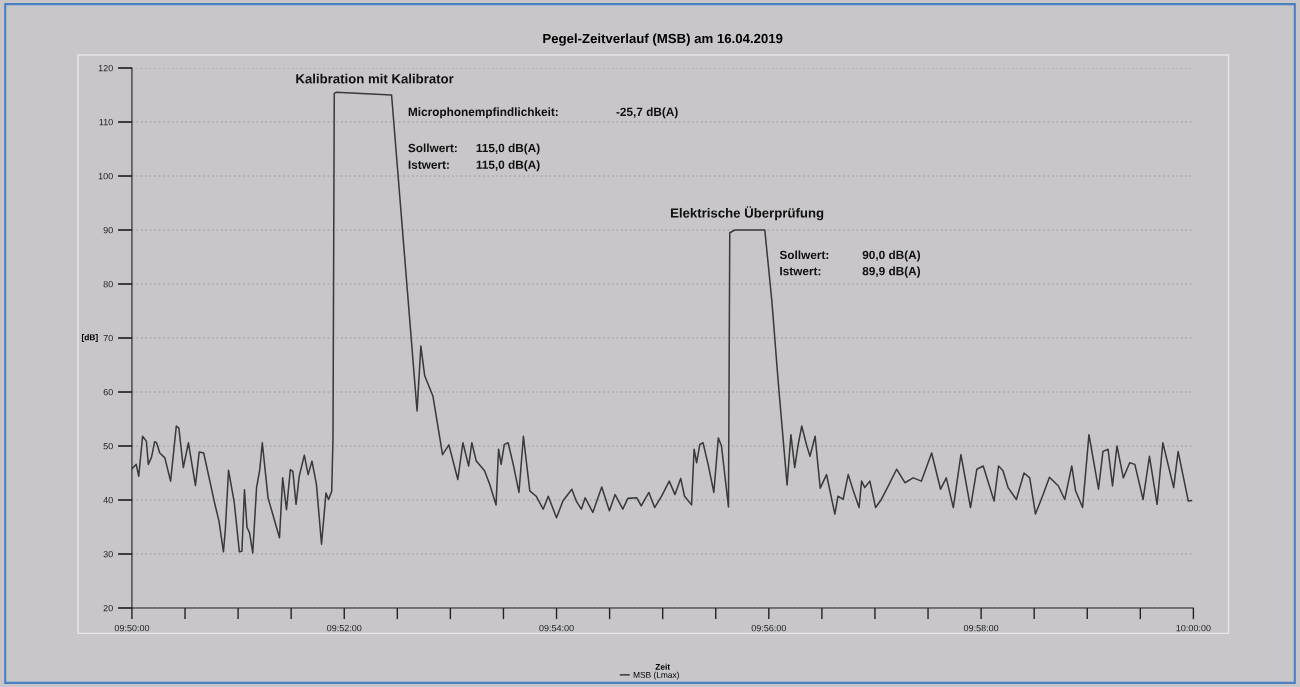  Describe the element at coordinates (108, 446) in the screenshot. I see `y-tick-label: 50` at that location.